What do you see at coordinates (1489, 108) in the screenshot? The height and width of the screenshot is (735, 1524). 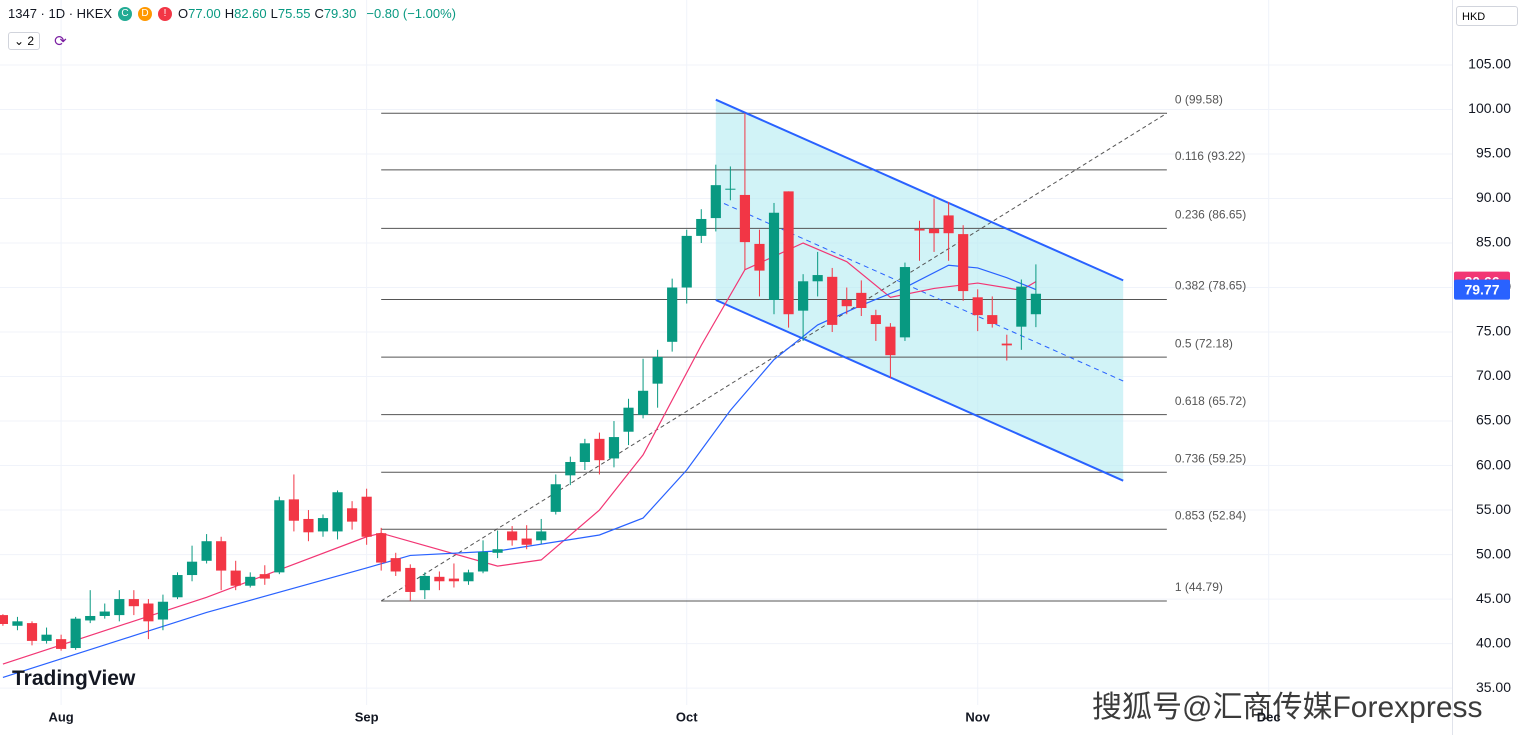 I see `y-tick-label: 100.00` at bounding box center [1489, 108].